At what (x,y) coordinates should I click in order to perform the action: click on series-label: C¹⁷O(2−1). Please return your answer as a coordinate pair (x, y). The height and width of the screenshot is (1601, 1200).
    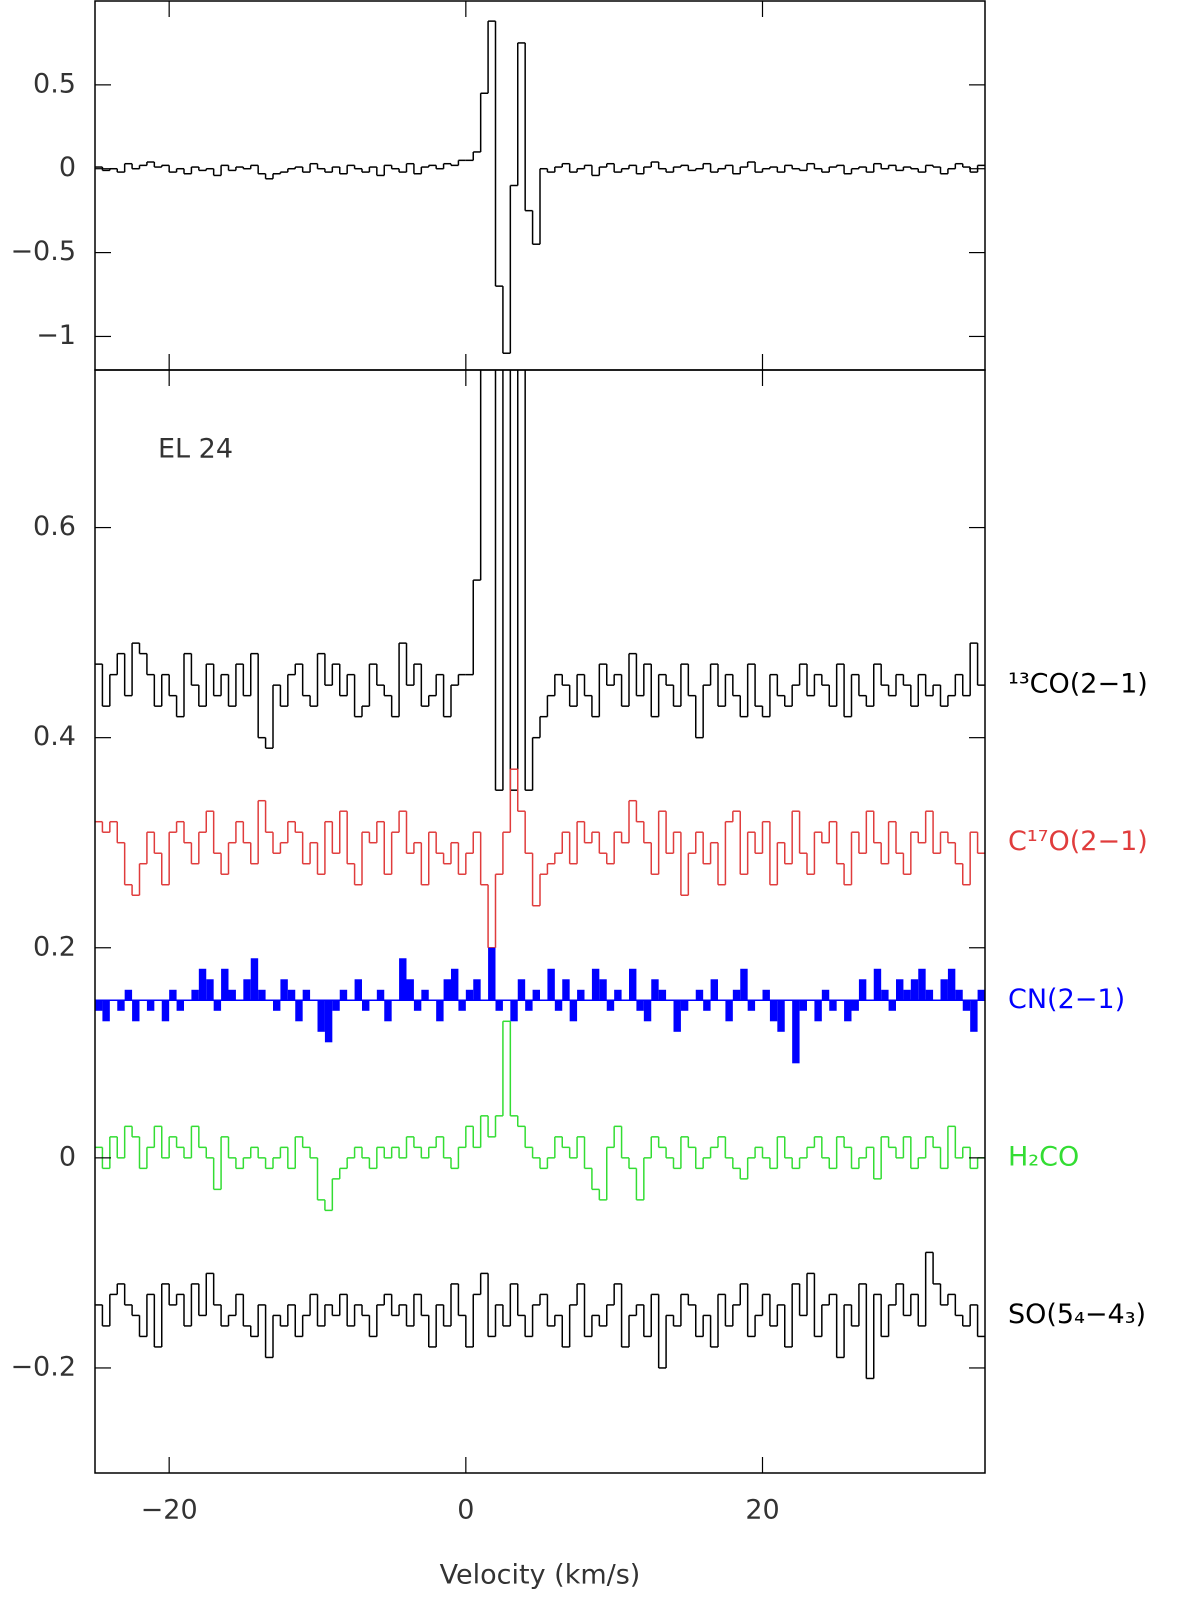
    Looking at the image, I should click on (1078, 841).